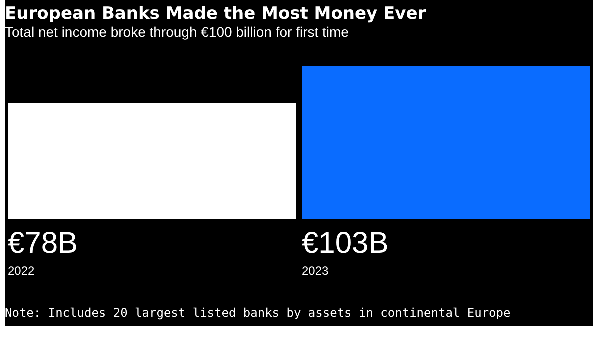 The height and width of the screenshot is (344, 600). Describe the element at coordinates (43, 243) in the screenshot. I see `data-label: €78B` at that location.